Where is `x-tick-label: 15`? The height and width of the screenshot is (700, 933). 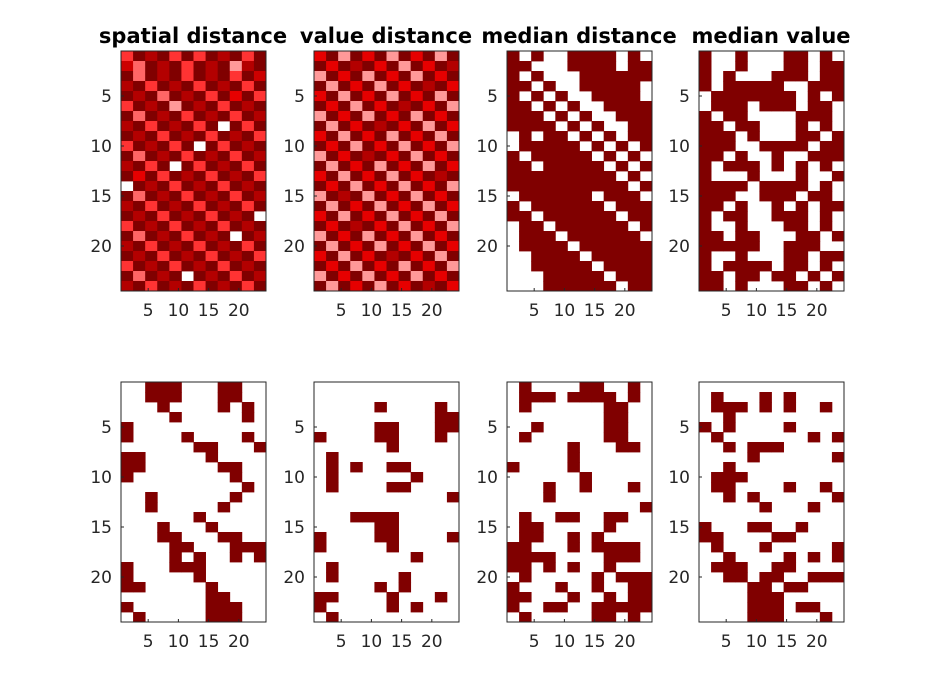
x-tick-label: 15 is located at coordinates (402, 311).